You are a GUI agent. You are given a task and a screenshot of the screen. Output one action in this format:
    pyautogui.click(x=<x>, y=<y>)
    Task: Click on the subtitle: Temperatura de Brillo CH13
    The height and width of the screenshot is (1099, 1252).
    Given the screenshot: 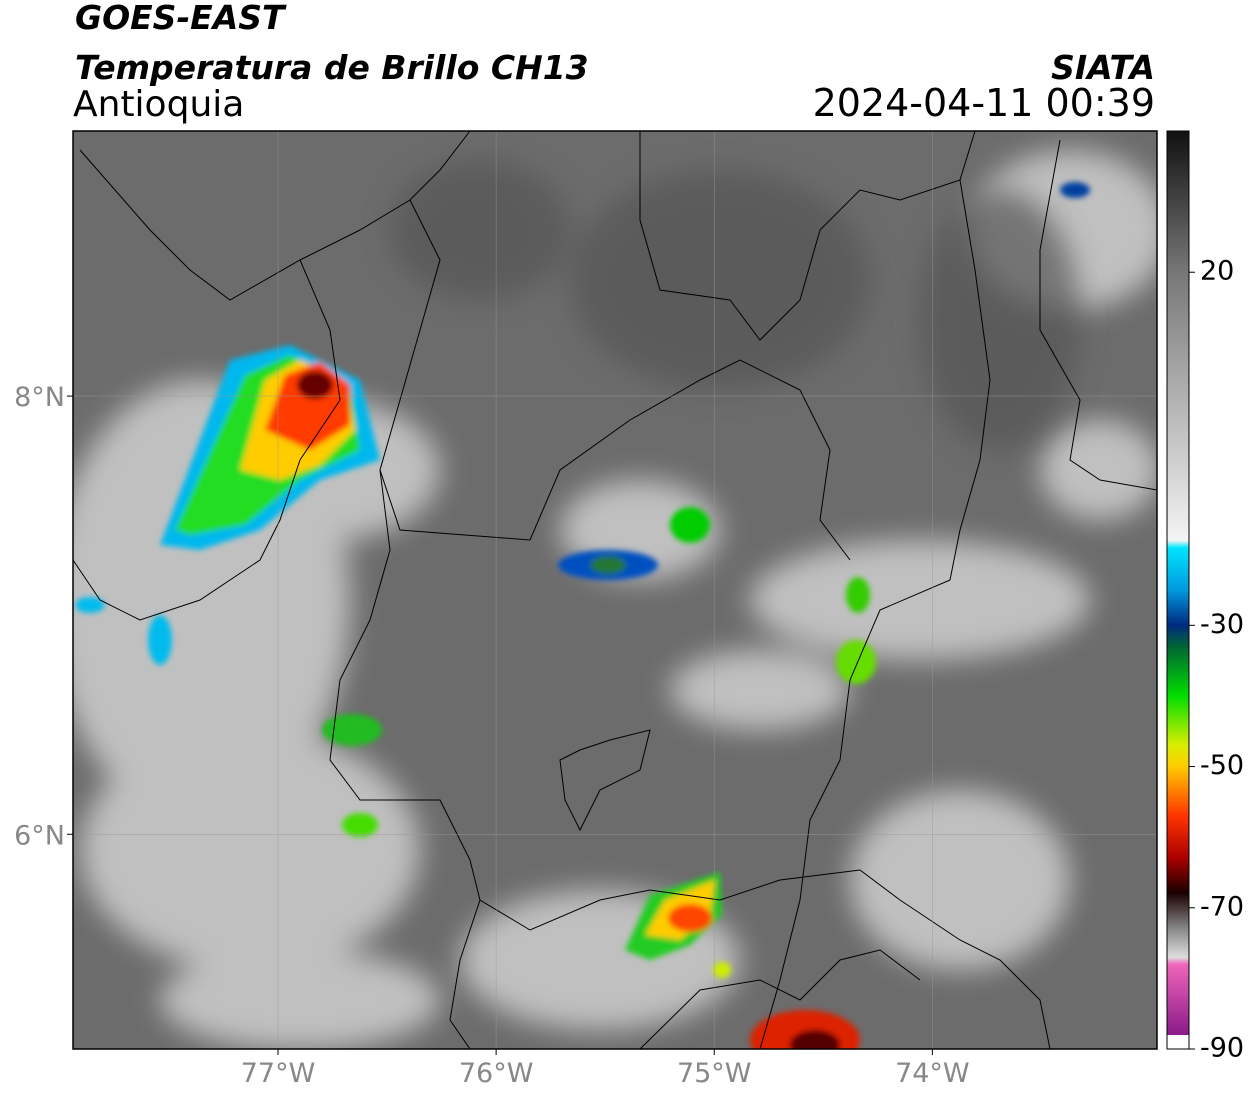 What is the action you would take?
    pyautogui.click(x=332, y=67)
    